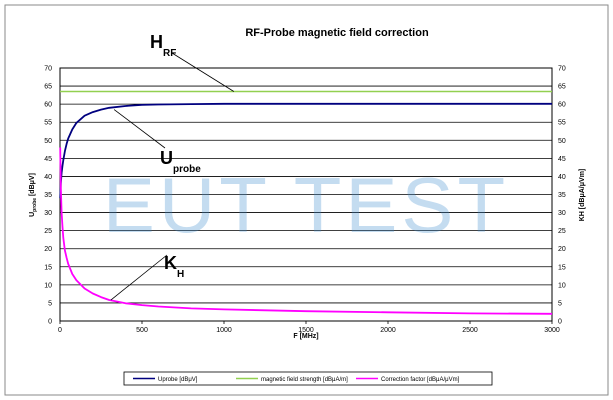 The height and width of the screenshot is (400, 613). What do you see at coordinates (224, 330) in the screenshot?
I see `x-tick-1000: 1000` at bounding box center [224, 330].